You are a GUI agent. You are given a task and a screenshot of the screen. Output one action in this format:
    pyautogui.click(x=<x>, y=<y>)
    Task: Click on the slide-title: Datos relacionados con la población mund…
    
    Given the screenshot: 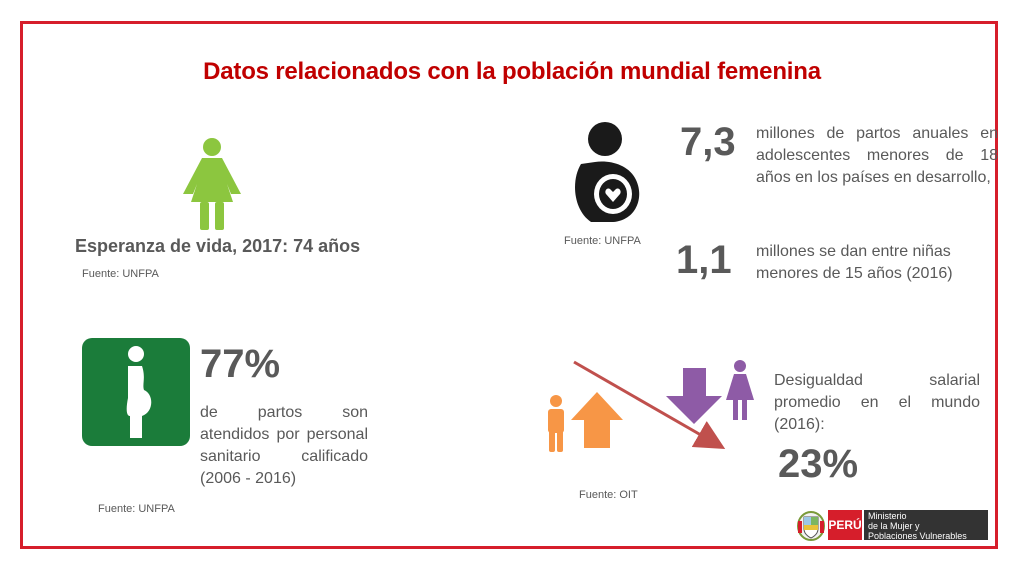 What is the action you would take?
    pyautogui.click(x=512, y=71)
    